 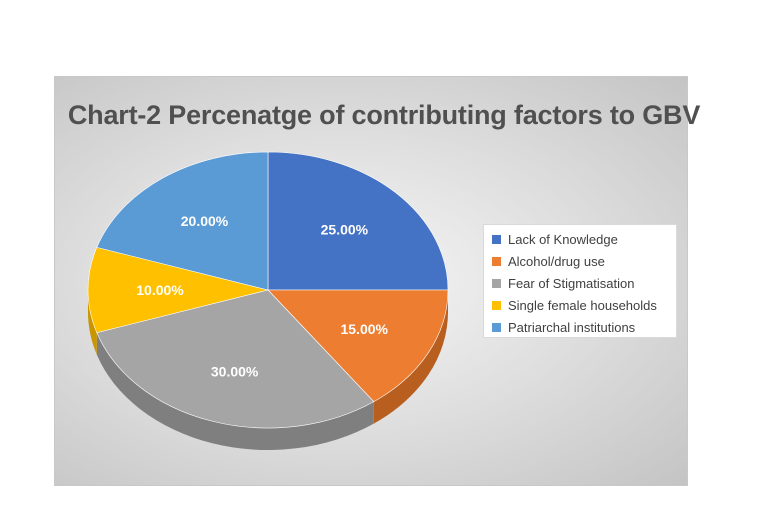 What do you see at coordinates (556, 261) in the screenshot?
I see `legend-label: Alcohol/drug use` at bounding box center [556, 261].